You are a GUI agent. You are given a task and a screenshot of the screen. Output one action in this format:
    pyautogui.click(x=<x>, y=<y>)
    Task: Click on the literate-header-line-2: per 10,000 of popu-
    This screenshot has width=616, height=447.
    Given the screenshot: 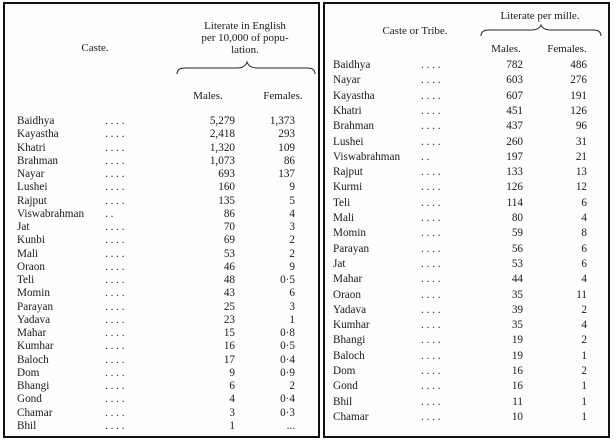 What is the action you would take?
    pyautogui.click(x=245, y=38)
    